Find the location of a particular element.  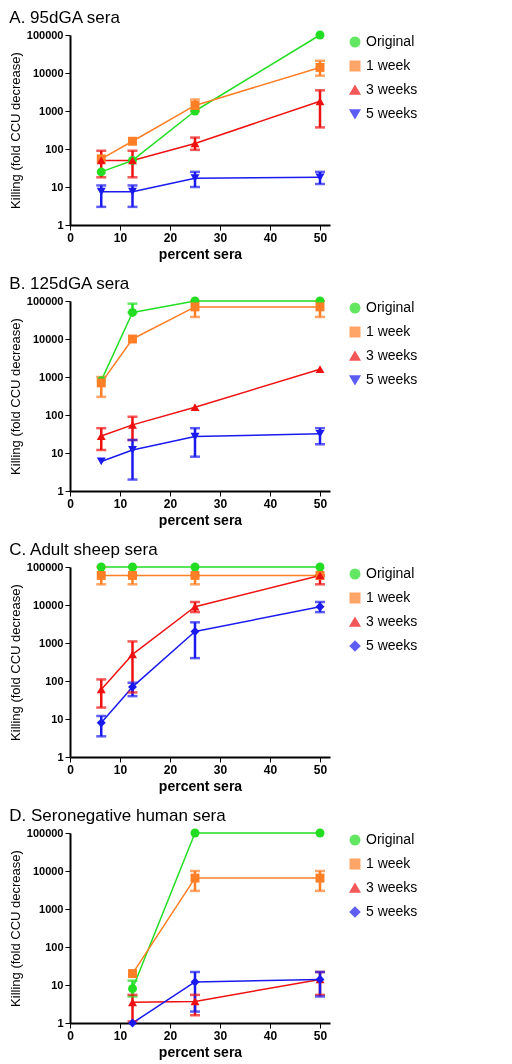

chart-title: A. 95dGA sera is located at coordinates (65, 17).